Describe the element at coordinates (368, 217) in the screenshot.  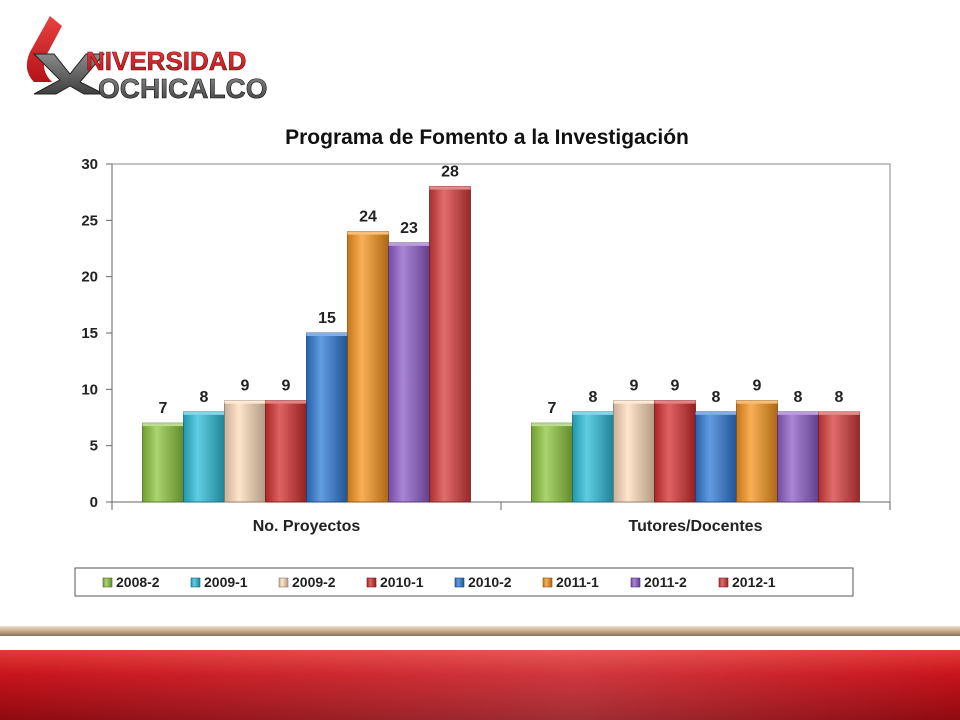
I see `bar-data-label: 24` at that location.